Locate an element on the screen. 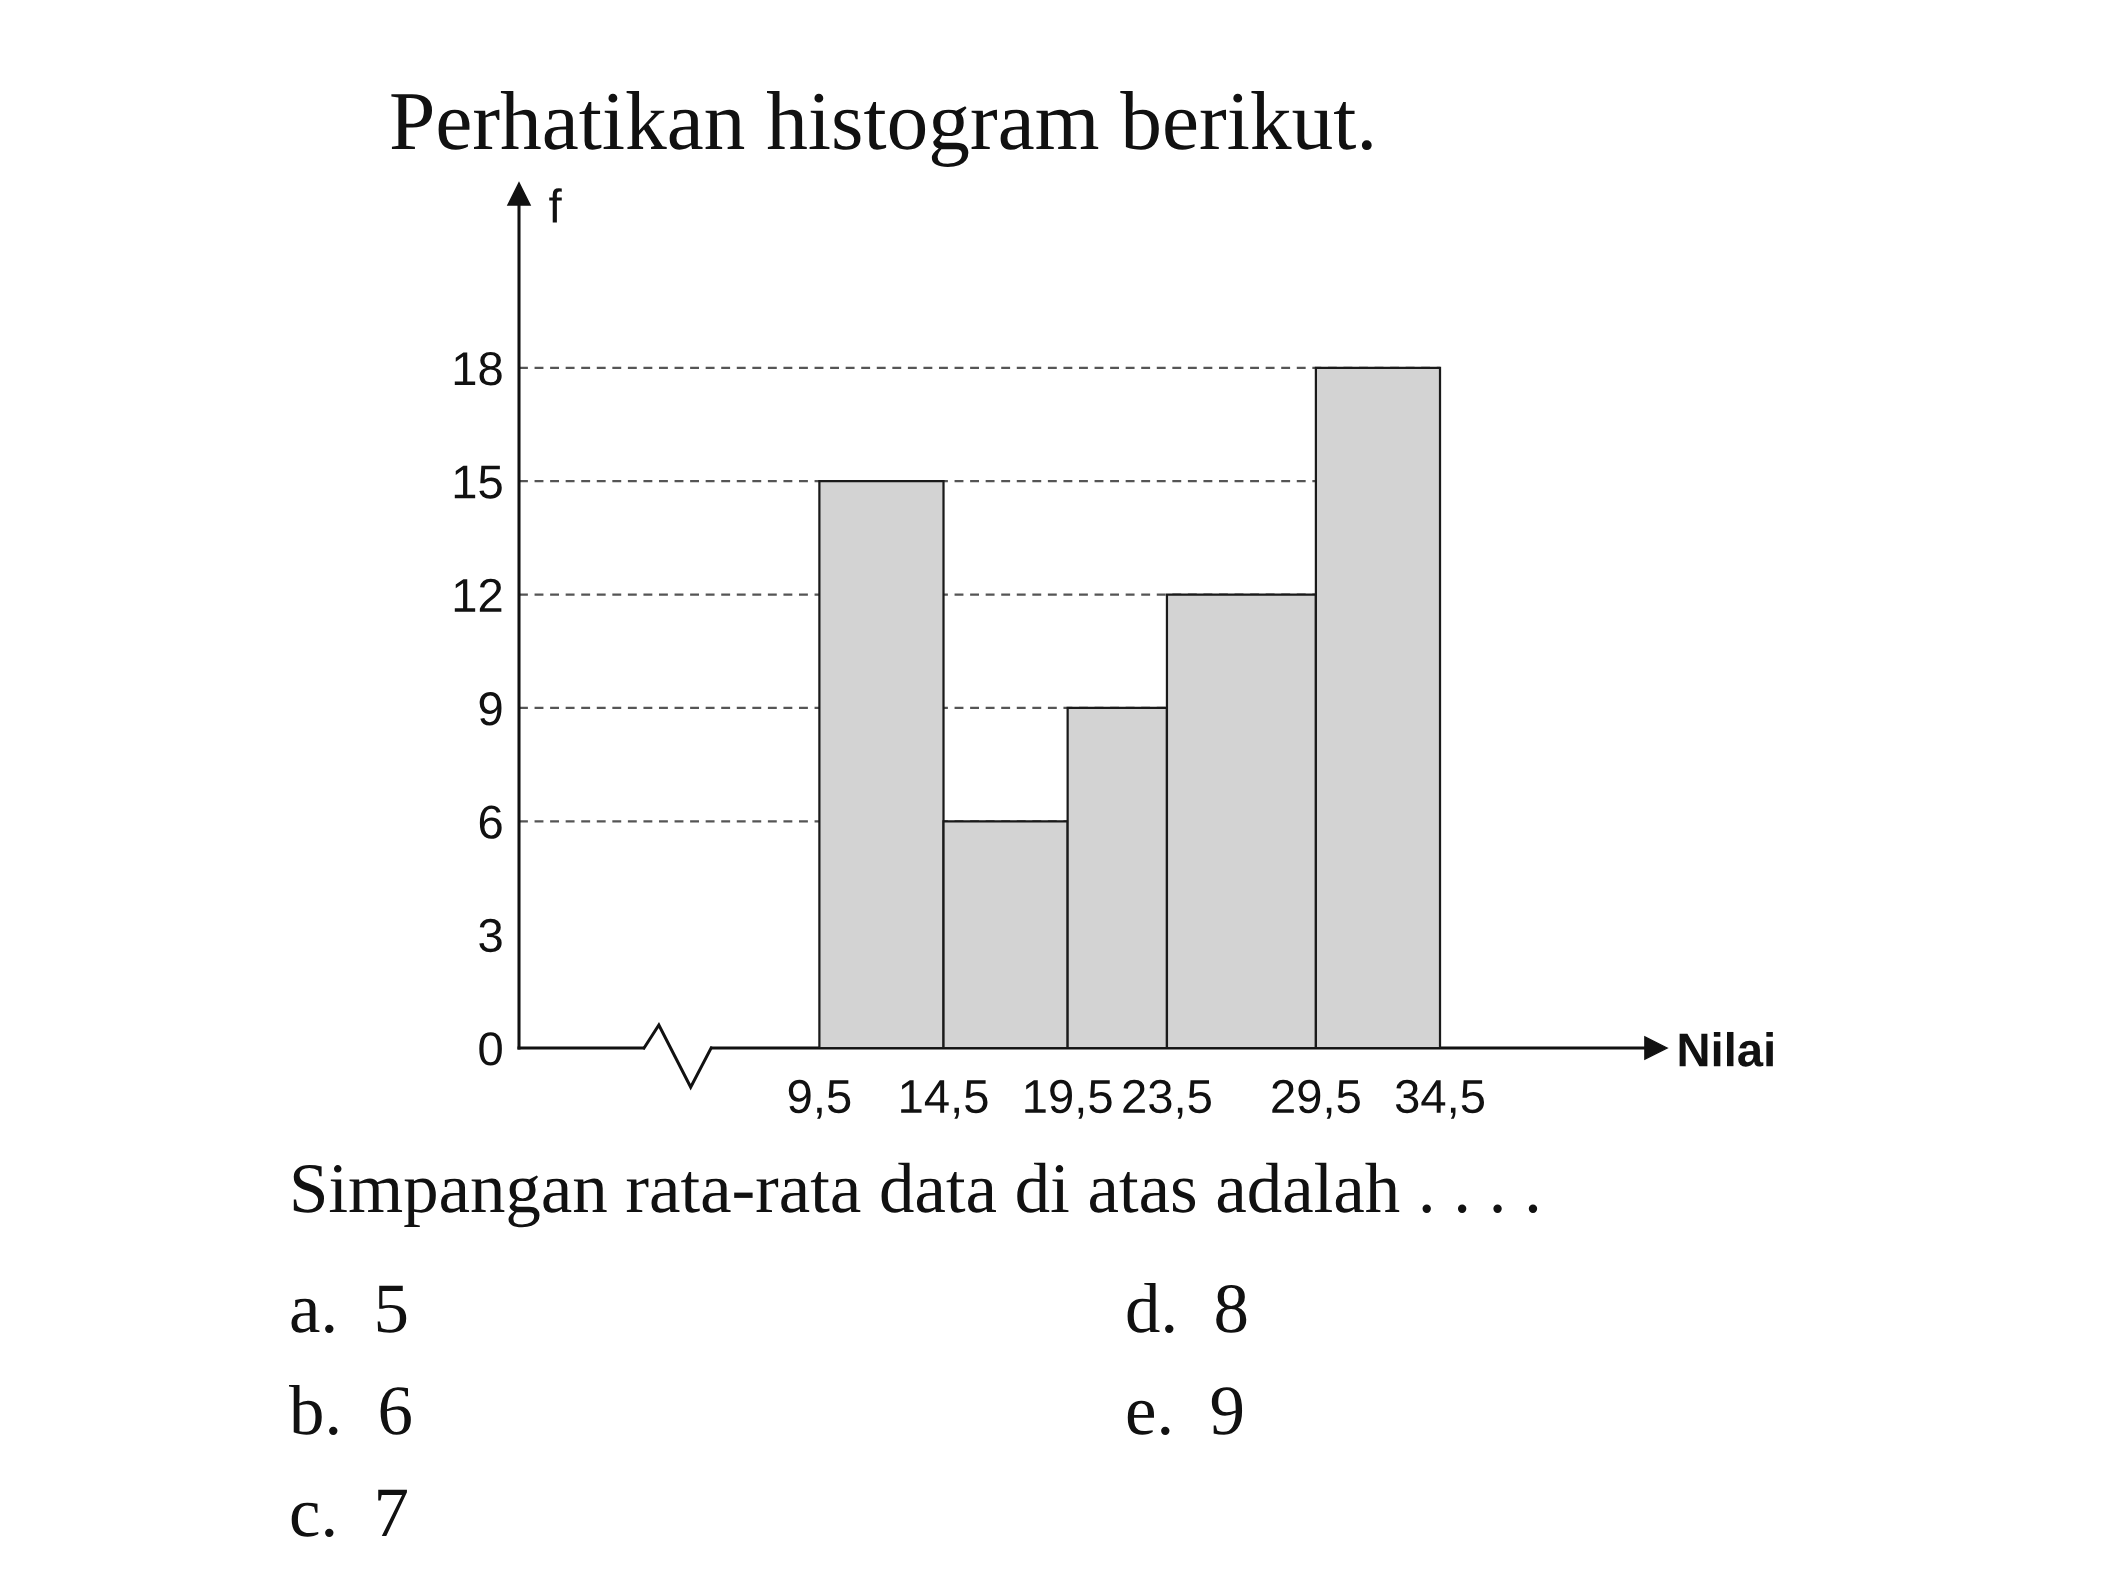 This screenshot has height=1587, width=2125. text: a. 5 is located at coordinates (349, 1309).